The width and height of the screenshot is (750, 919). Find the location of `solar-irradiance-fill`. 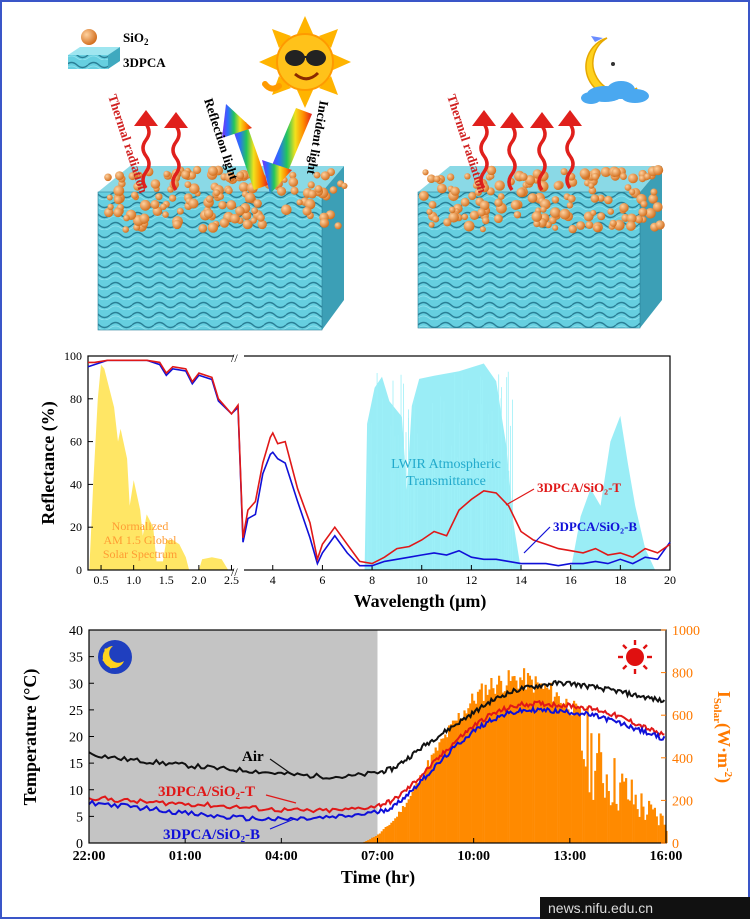

solar-irradiance-fill is located at coordinates (515, 755).